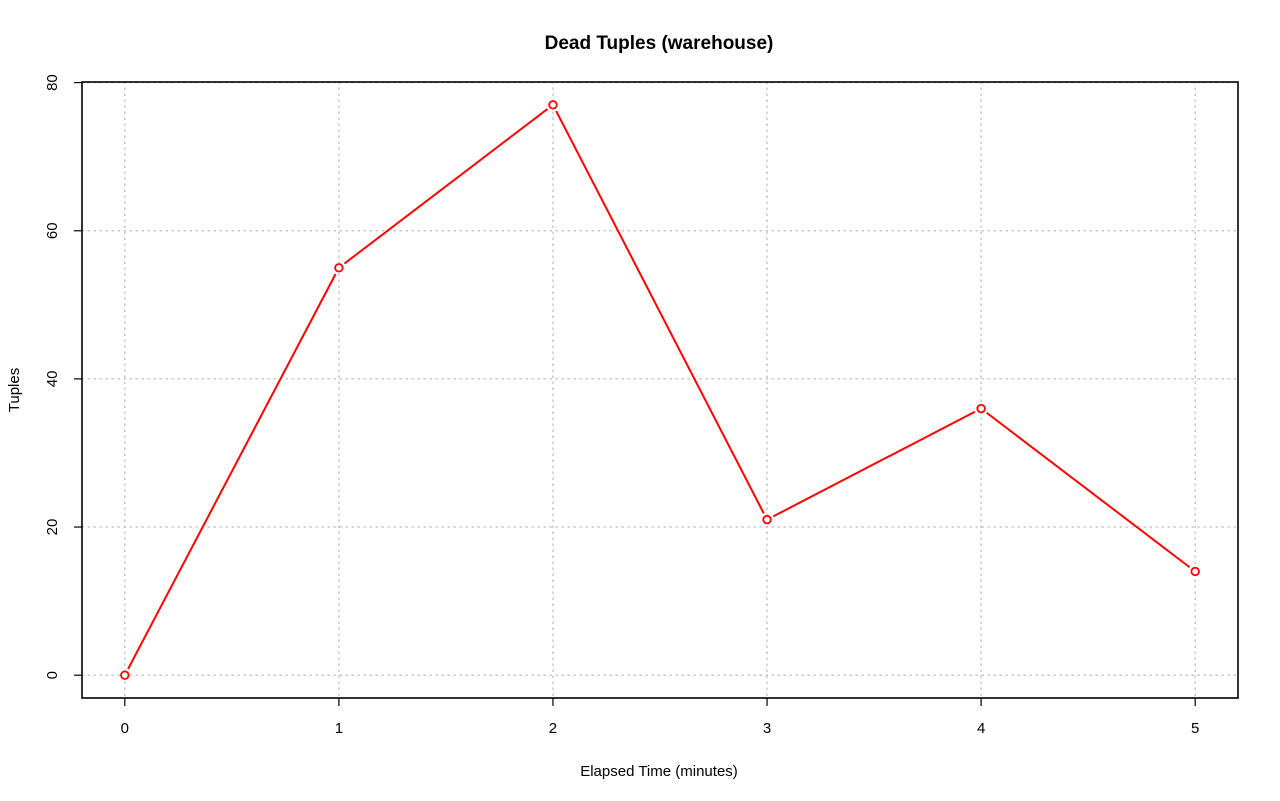 The image size is (1280, 801). What do you see at coordinates (767, 728) in the screenshot?
I see `x-tick-label: 3` at bounding box center [767, 728].